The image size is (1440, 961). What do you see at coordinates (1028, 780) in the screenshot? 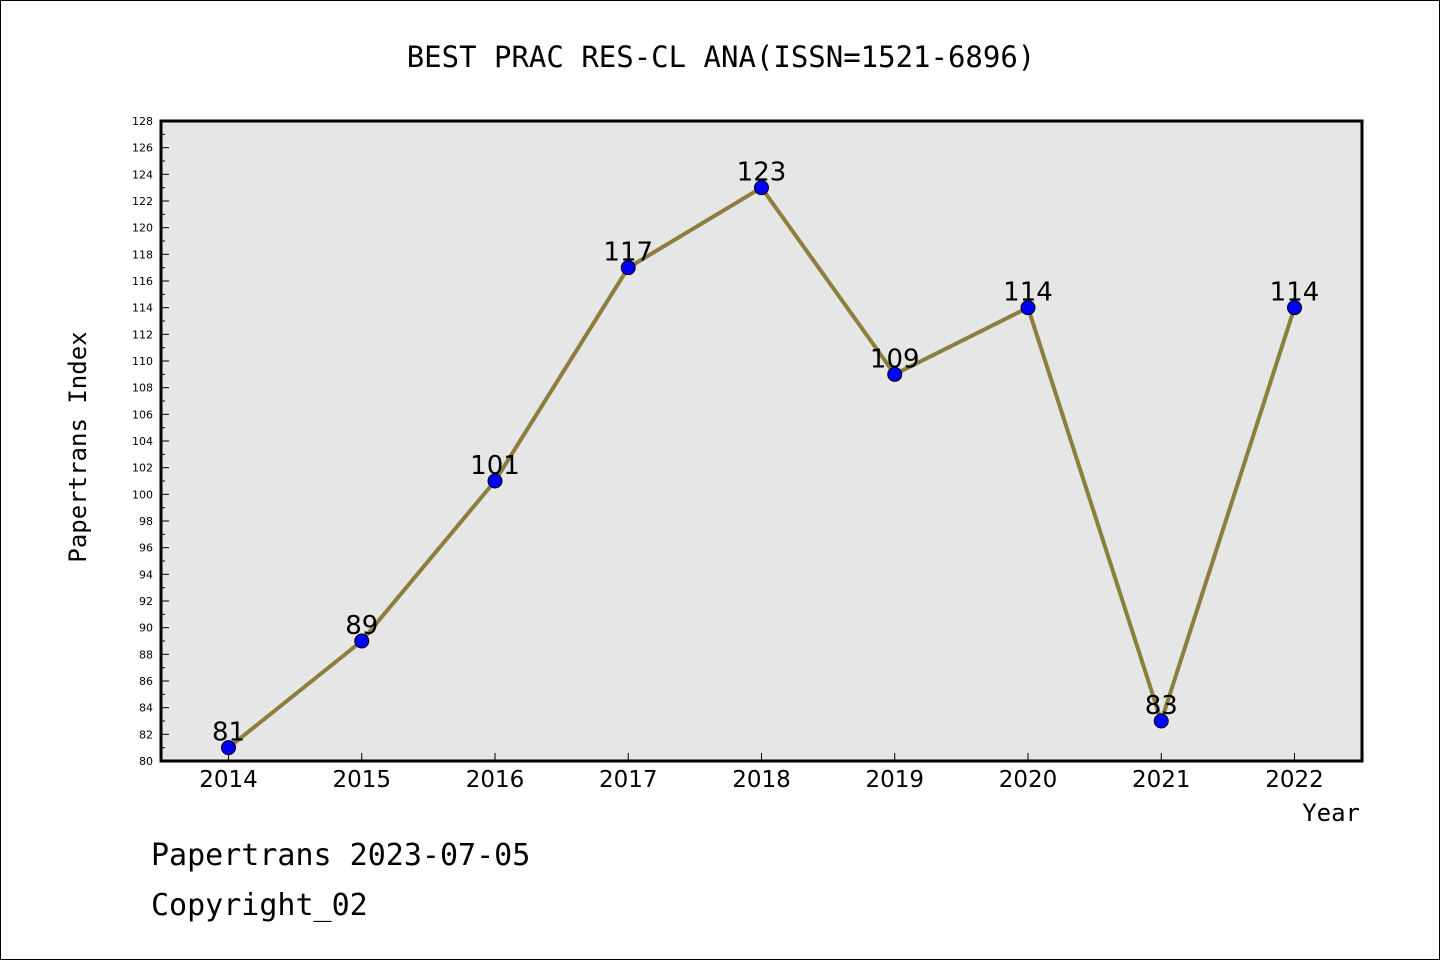
I see `x-tick-label: 2020` at bounding box center [1028, 780].